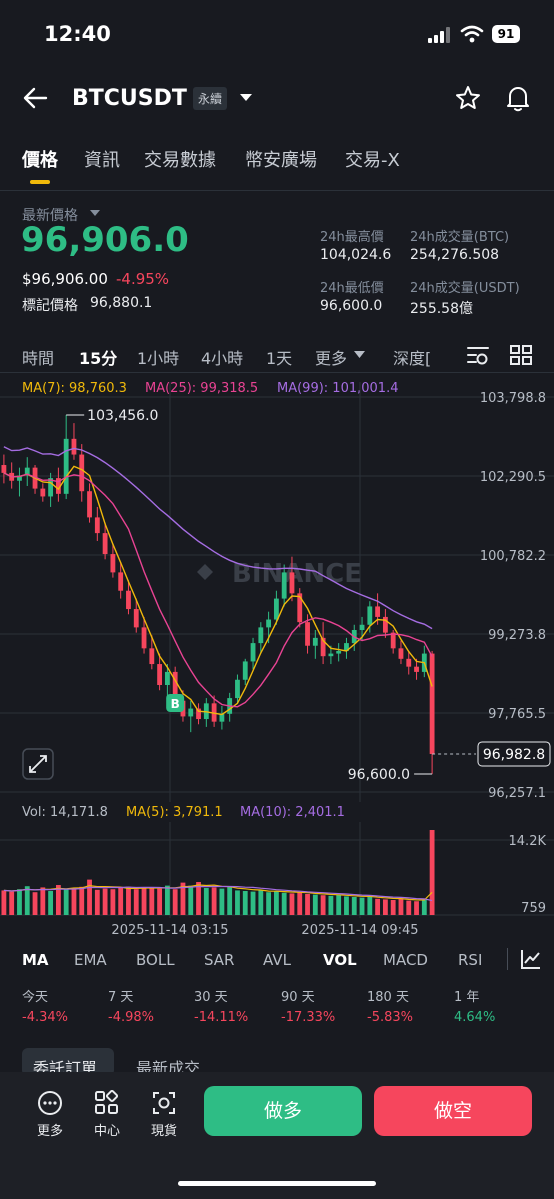  I want to click on timeframe-more: 更多, so click(331, 358).